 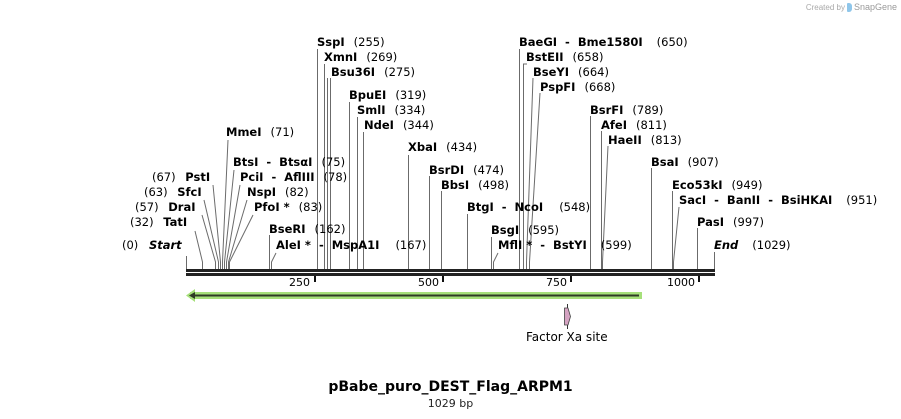 What do you see at coordinates (414, 295) in the screenshot?
I see `orf-arrow` at bounding box center [414, 295].